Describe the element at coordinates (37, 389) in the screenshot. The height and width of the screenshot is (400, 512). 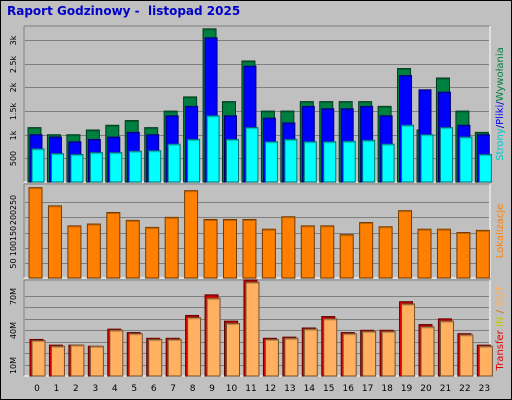
I see `x-tick-label: 0` at that location.